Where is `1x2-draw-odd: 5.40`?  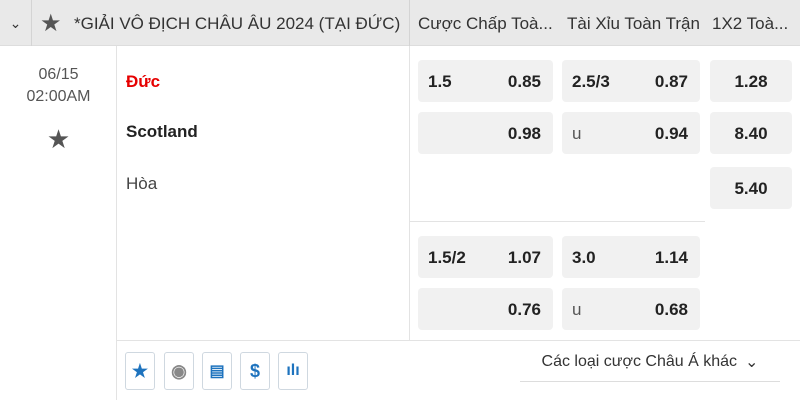
1x2-draw-odd: 5.40 is located at coordinates (751, 188).